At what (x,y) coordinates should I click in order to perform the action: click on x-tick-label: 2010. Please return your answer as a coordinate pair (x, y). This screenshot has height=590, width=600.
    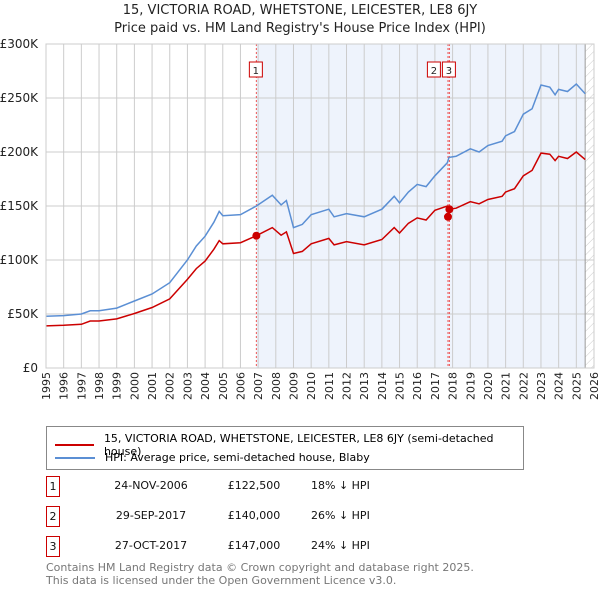
    Looking at the image, I should click on (311, 386).